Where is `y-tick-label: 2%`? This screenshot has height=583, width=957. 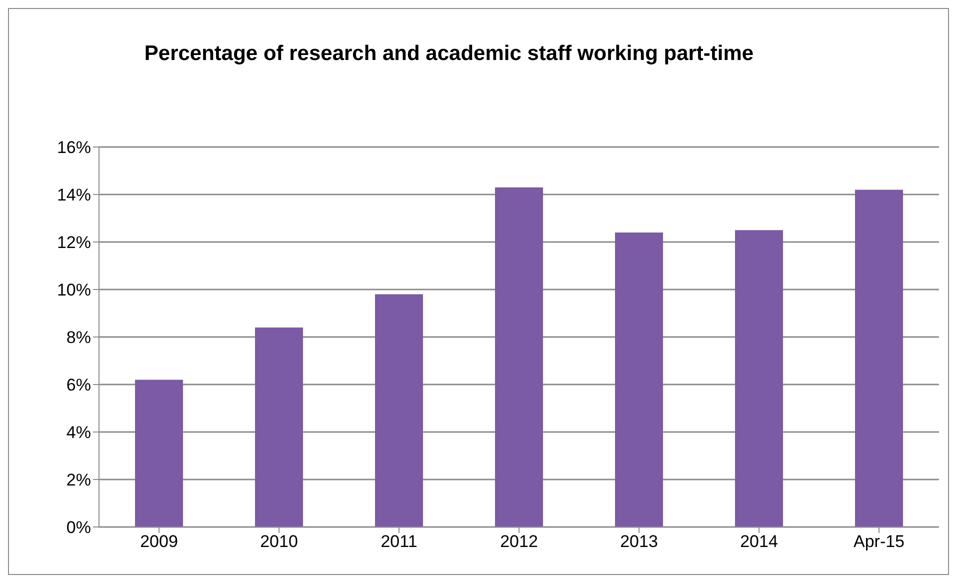
y-tick-label: 2% is located at coordinates (78, 480).